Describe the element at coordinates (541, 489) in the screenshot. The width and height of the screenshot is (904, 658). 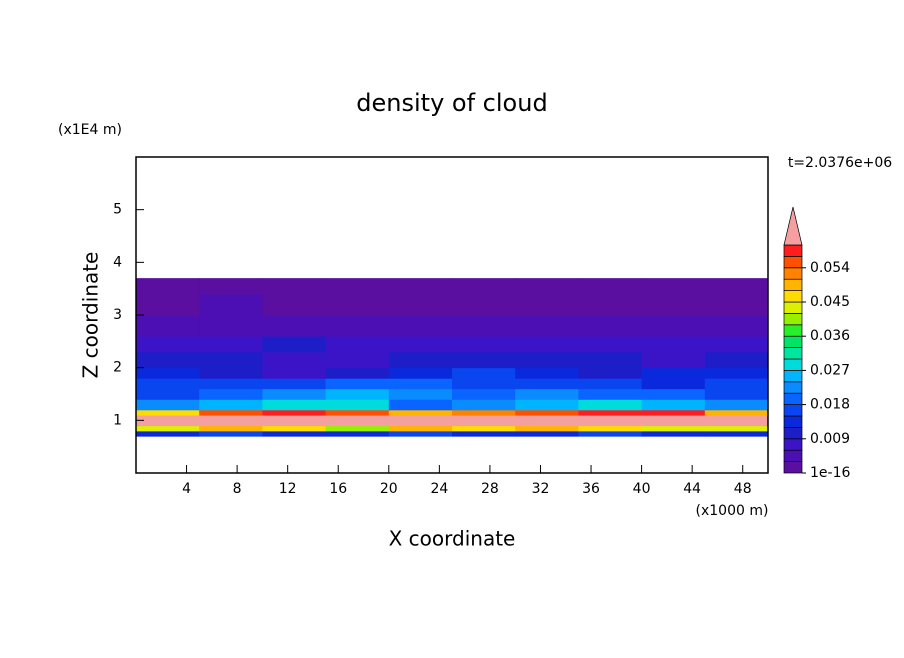
I see `x-tick-label: 32` at that location.